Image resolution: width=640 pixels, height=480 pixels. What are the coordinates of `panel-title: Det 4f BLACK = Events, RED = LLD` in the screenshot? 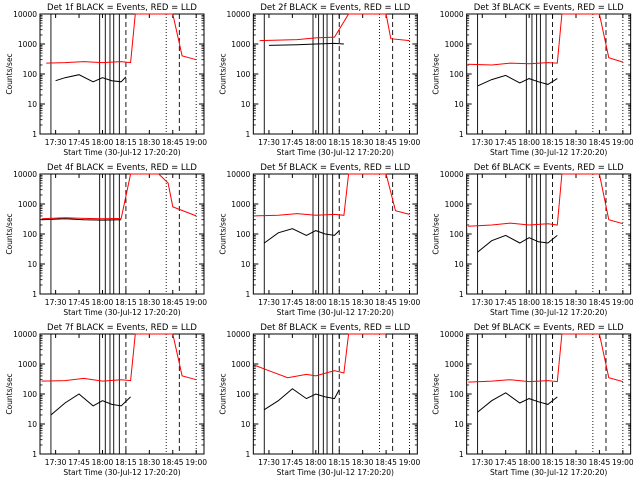 It's located at (122, 168).